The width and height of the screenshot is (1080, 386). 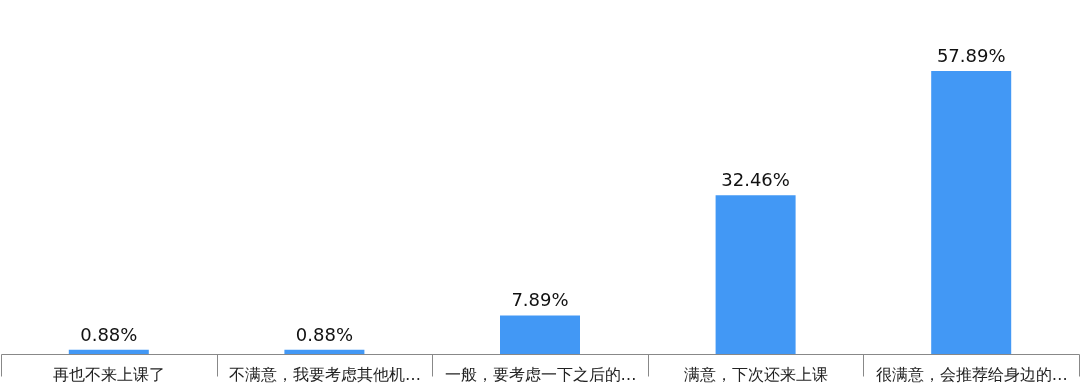 I want to click on data-label: 57.89%, so click(x=971, y=55).